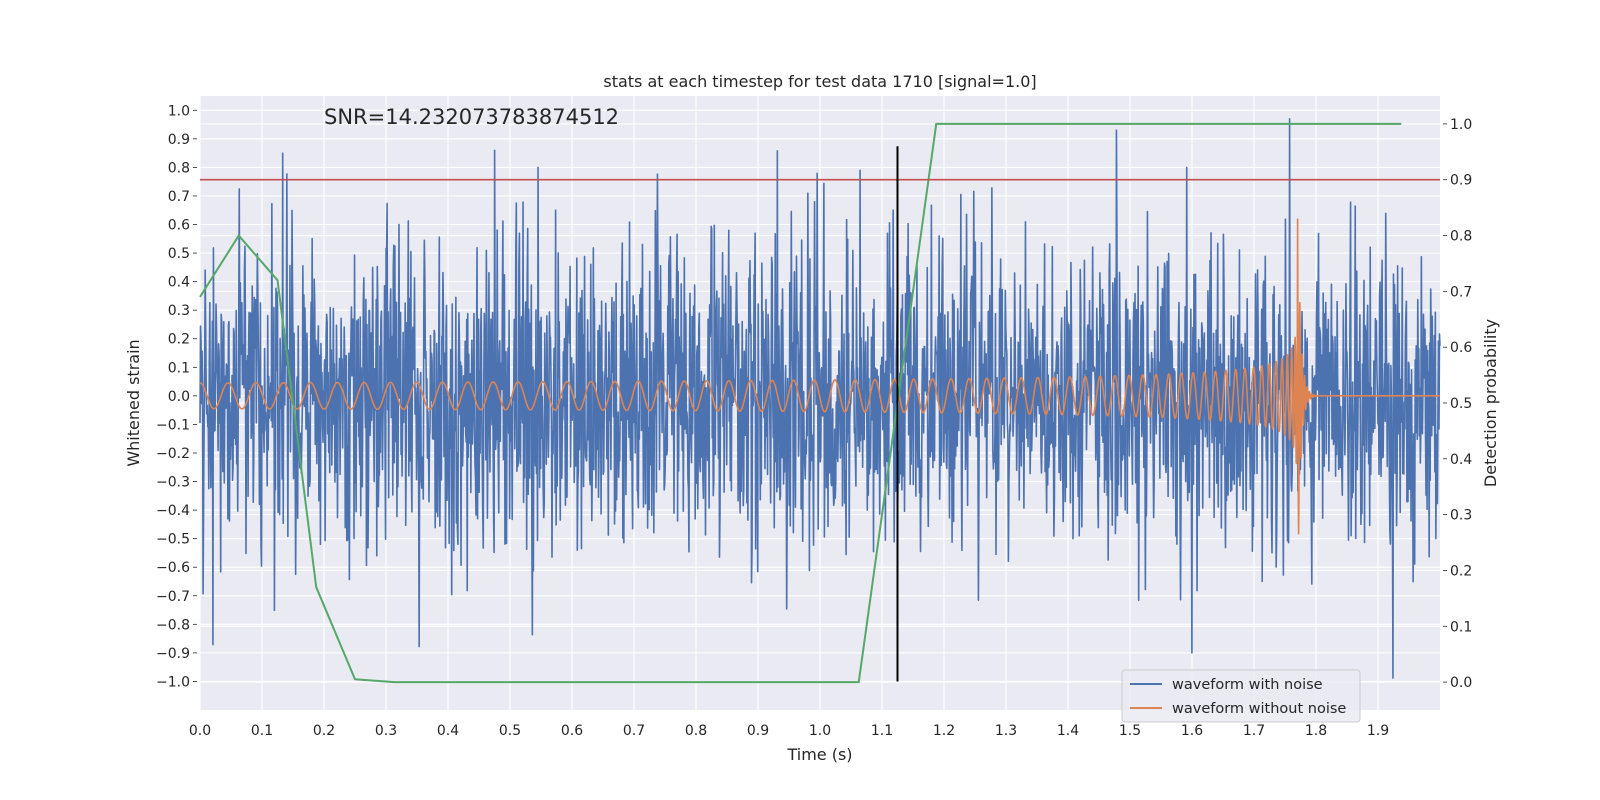 This screenshot has height=800, width=1600. I want to click on legend-label-noise: waveform with noise, so click(1247, 685).